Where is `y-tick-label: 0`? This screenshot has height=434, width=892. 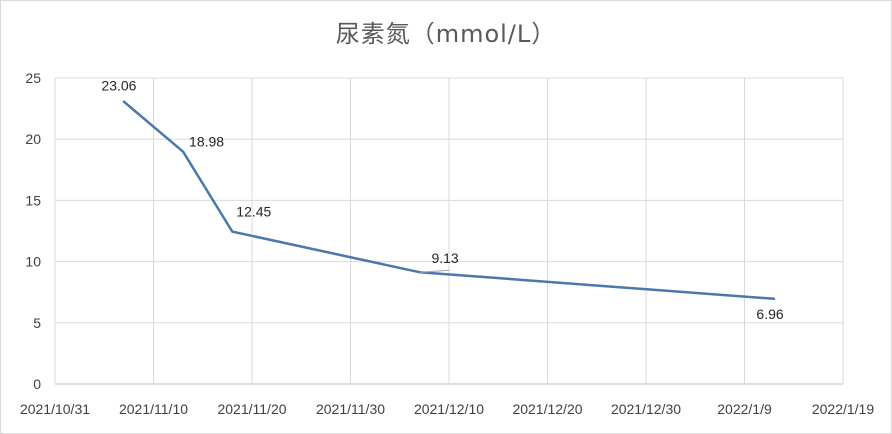 y-tick-label: 0 is located at coordinates (37, 384).